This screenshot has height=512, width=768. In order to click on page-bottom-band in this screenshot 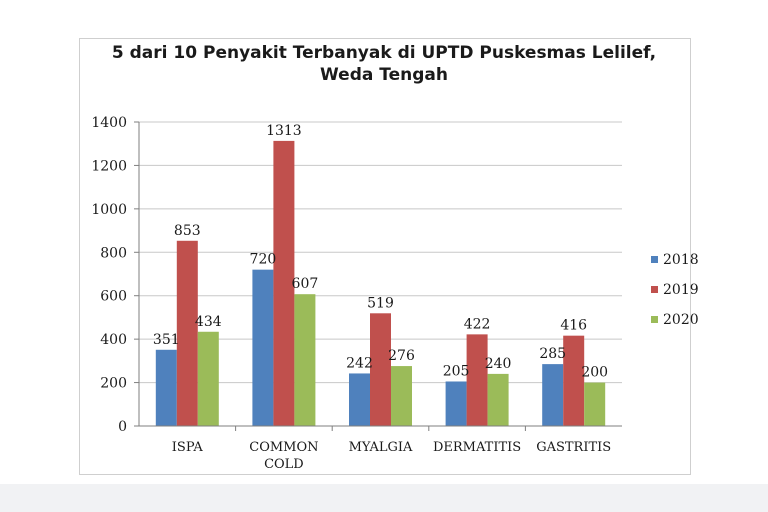, I will do `click(384, 498)`.